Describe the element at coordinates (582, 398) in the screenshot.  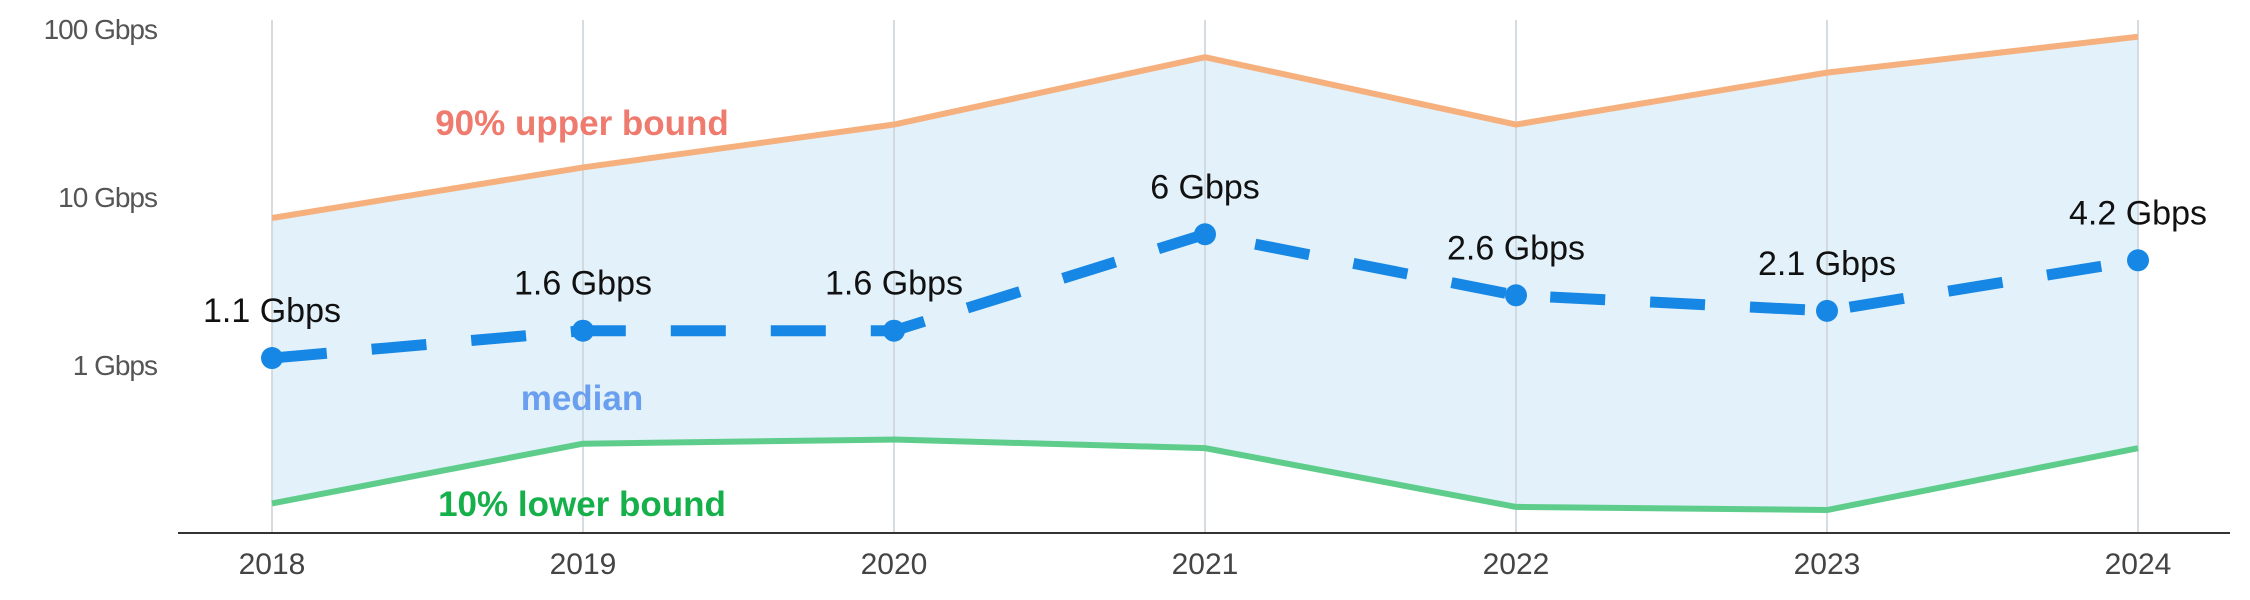
I see `series-label-median: median` at that location.